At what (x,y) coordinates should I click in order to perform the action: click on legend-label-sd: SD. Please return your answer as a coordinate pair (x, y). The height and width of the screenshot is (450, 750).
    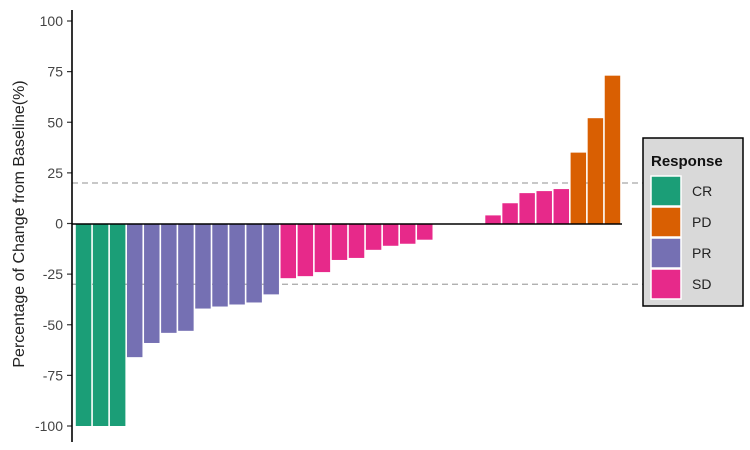
    Looking at the image, I should click on (701, 284).